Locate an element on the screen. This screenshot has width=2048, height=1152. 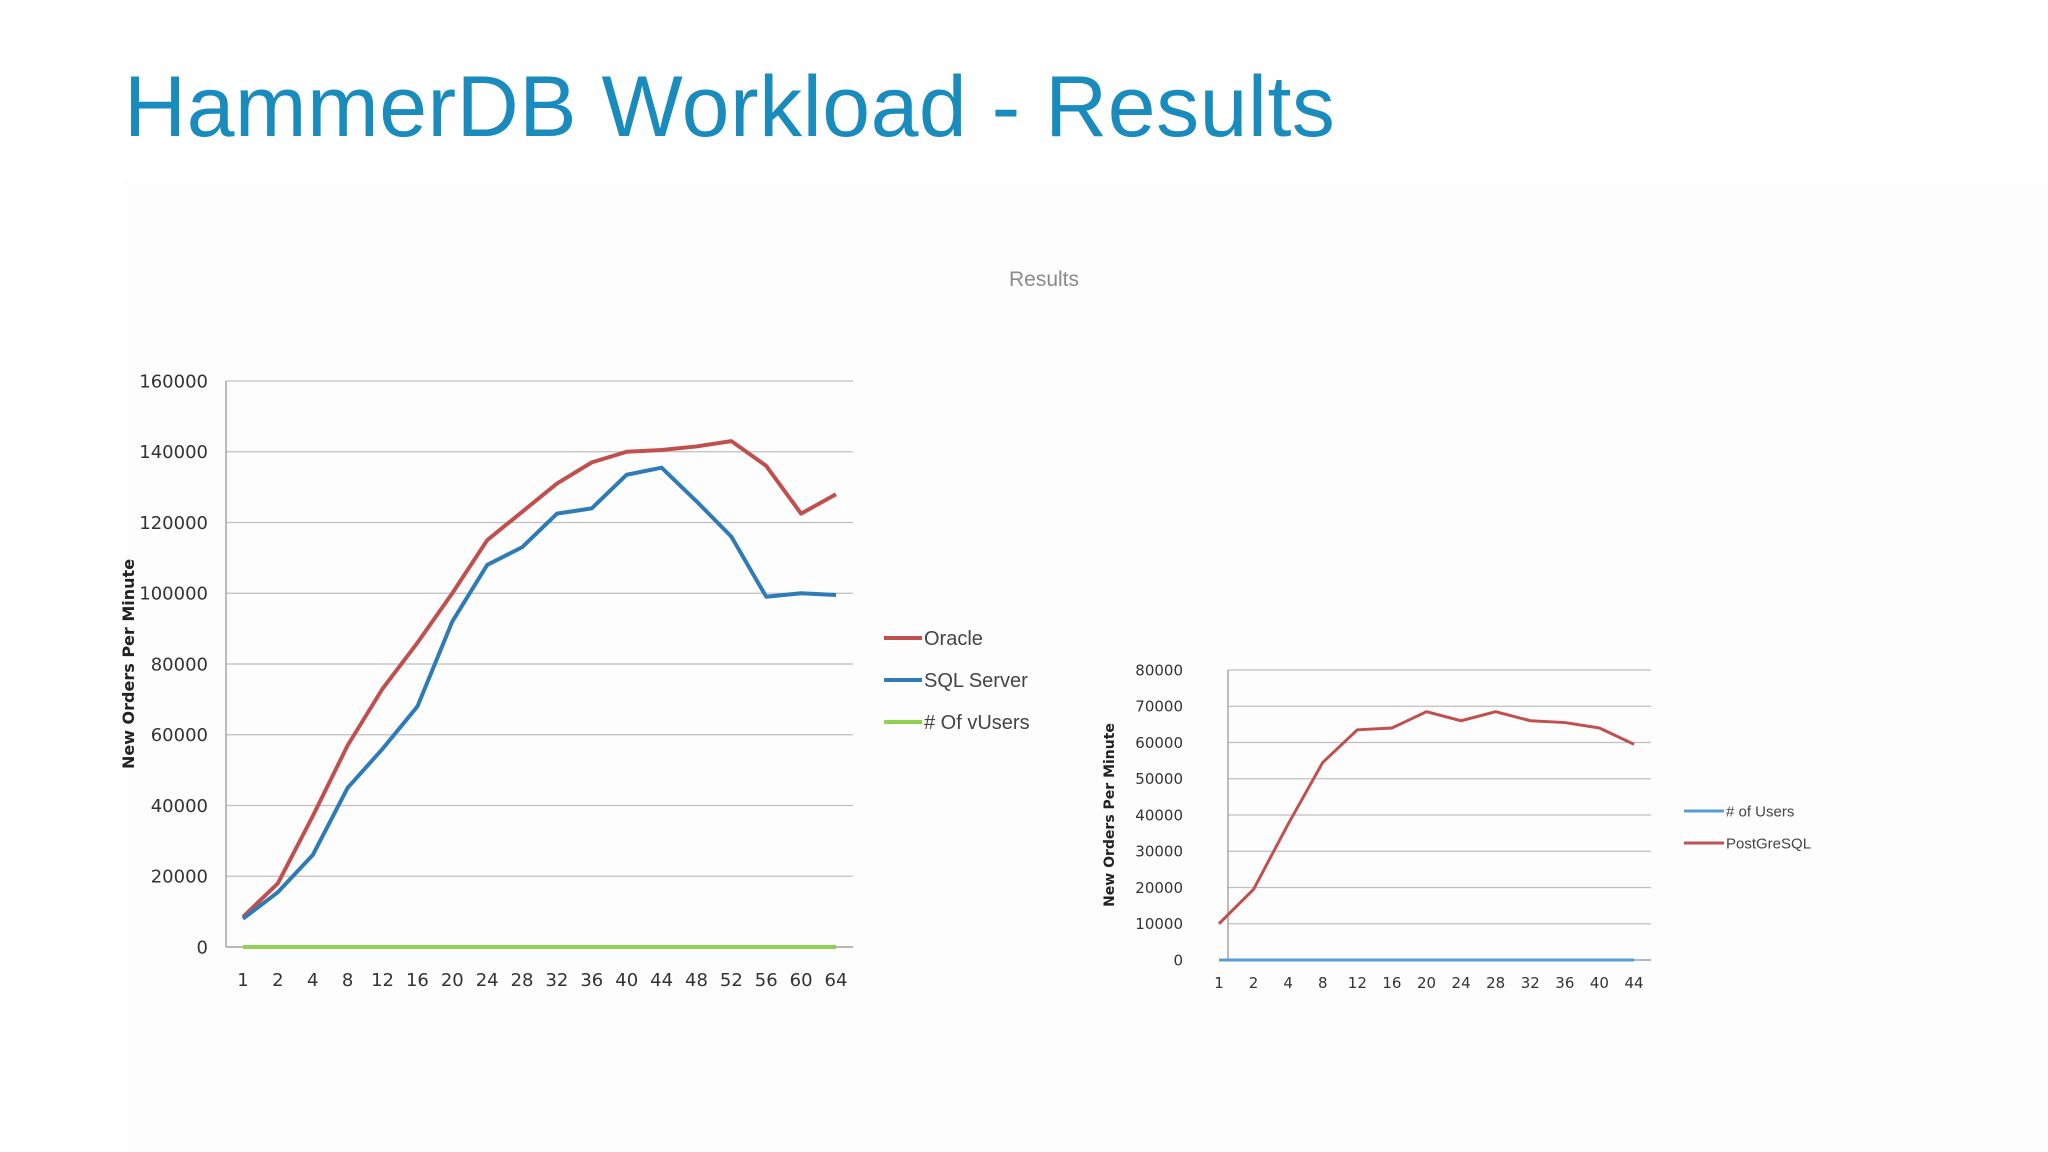
chart1-y-tick-label: 60000 is located at coordinates (179, 735).